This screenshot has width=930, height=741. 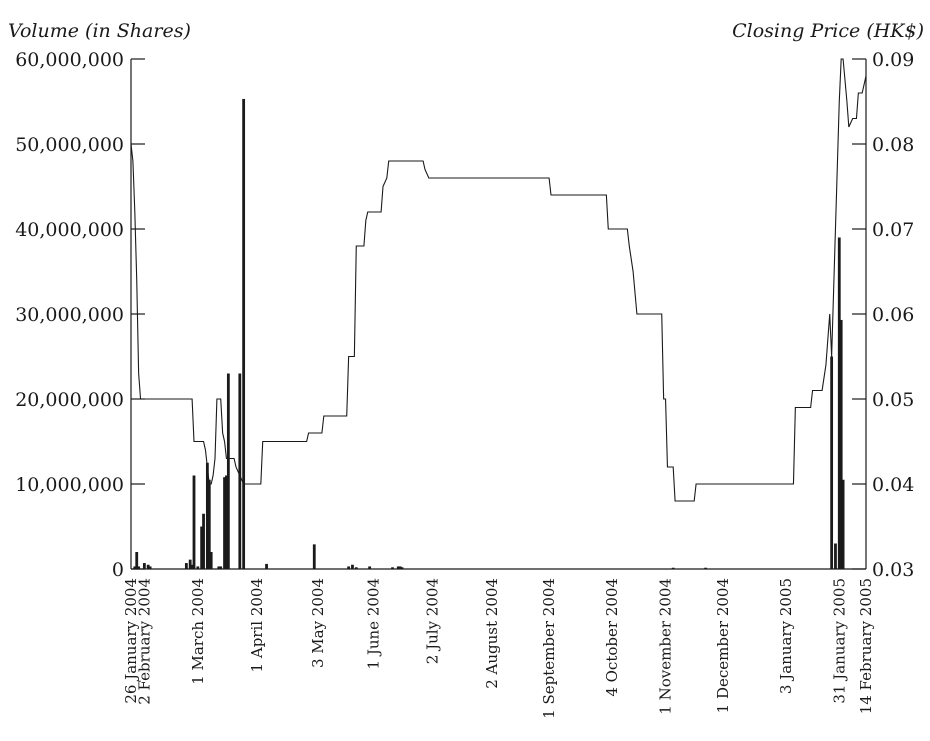 What do you see at coordinates (318, 623) in the screenshot?
I see `x-tick-label: 3 May 2004` at bounding box center [318, 623].